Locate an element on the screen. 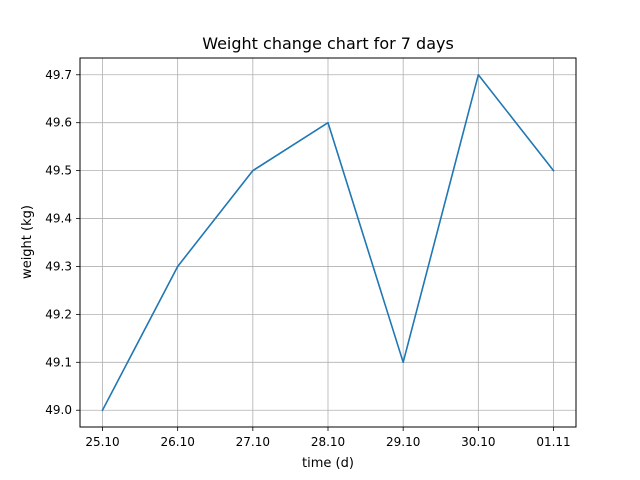  x-tick-label: 01.11 is located at coordinates (553, 442).